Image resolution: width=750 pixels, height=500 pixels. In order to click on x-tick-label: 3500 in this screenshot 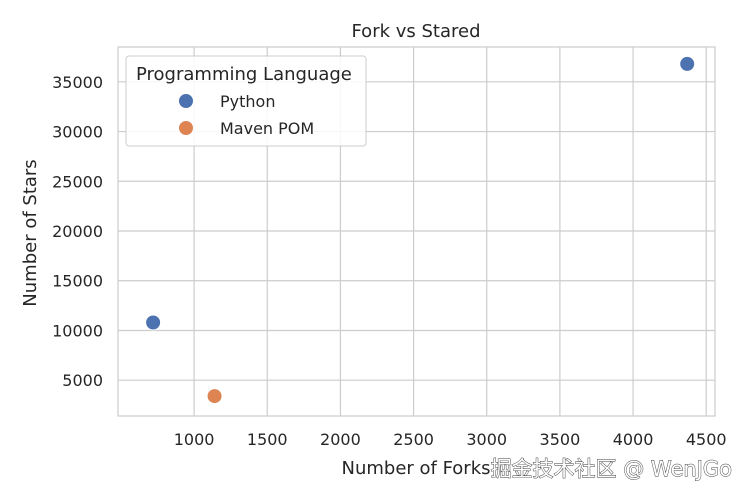, I will do `click(560, 439)`.